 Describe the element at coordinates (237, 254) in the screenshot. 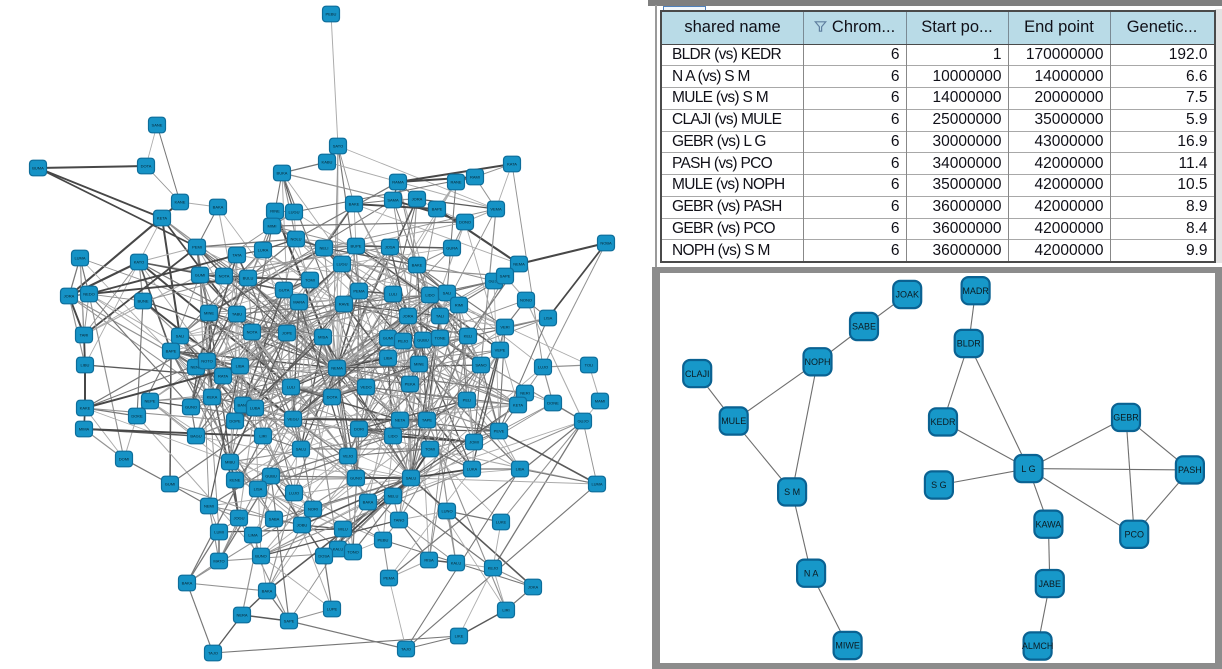

I see `svg-text: TATA` at that location.